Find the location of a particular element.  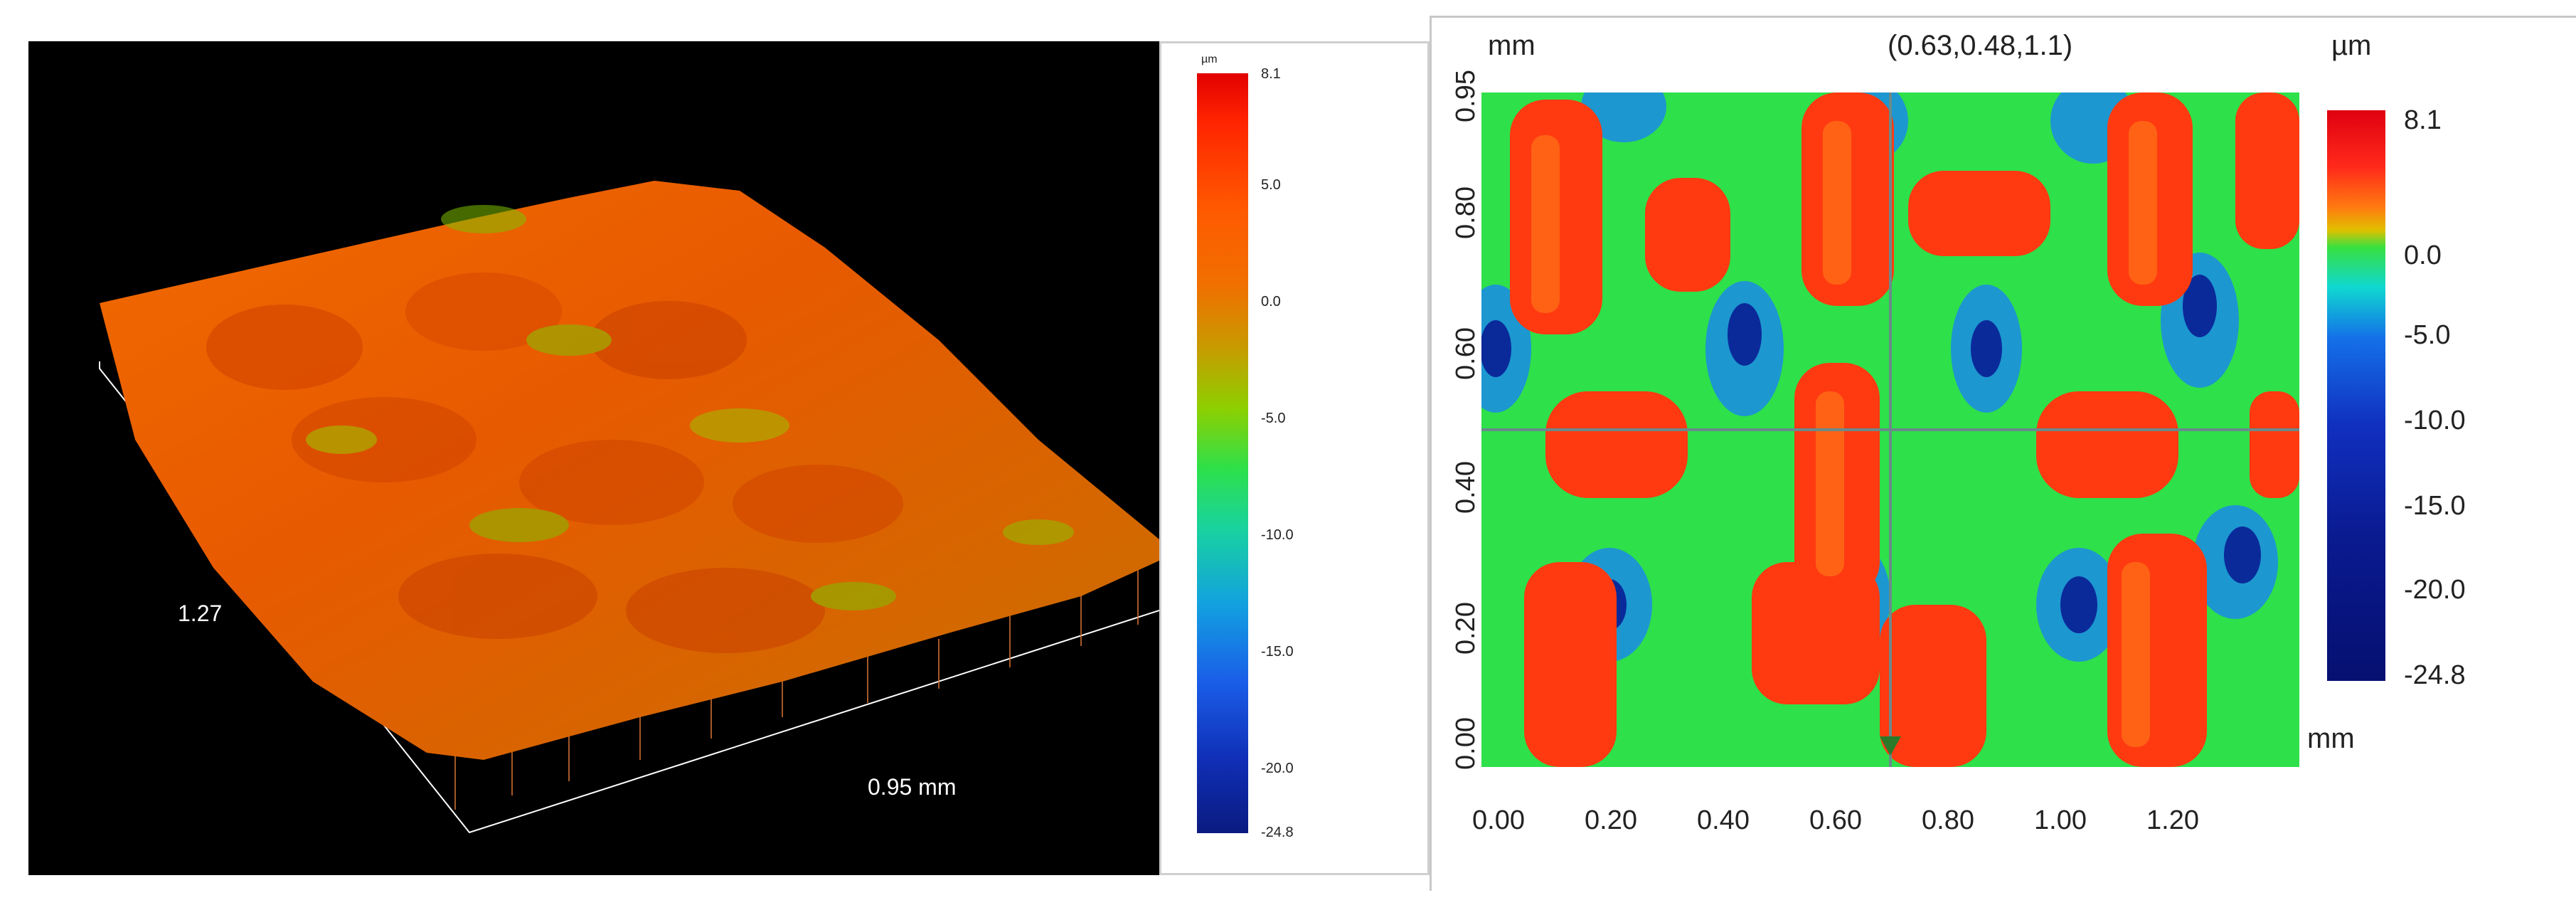

colorbar-2d-tick: -15.0 is located at coordinates (2435, 506).